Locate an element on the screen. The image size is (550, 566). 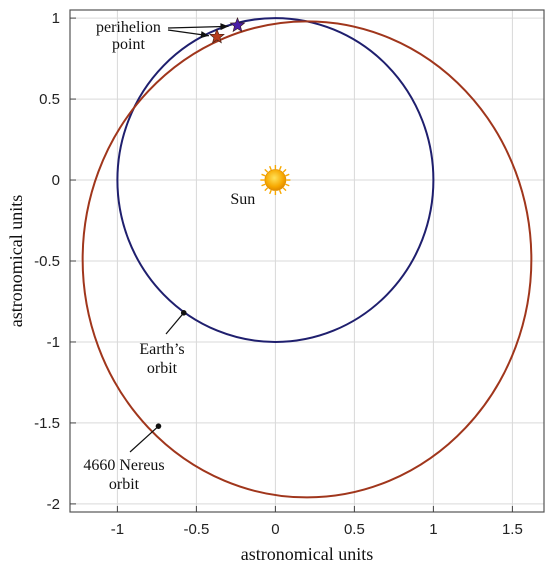
nereus-orbit-label-line1: 4660 Nereus is located at coordinates (123, 465).